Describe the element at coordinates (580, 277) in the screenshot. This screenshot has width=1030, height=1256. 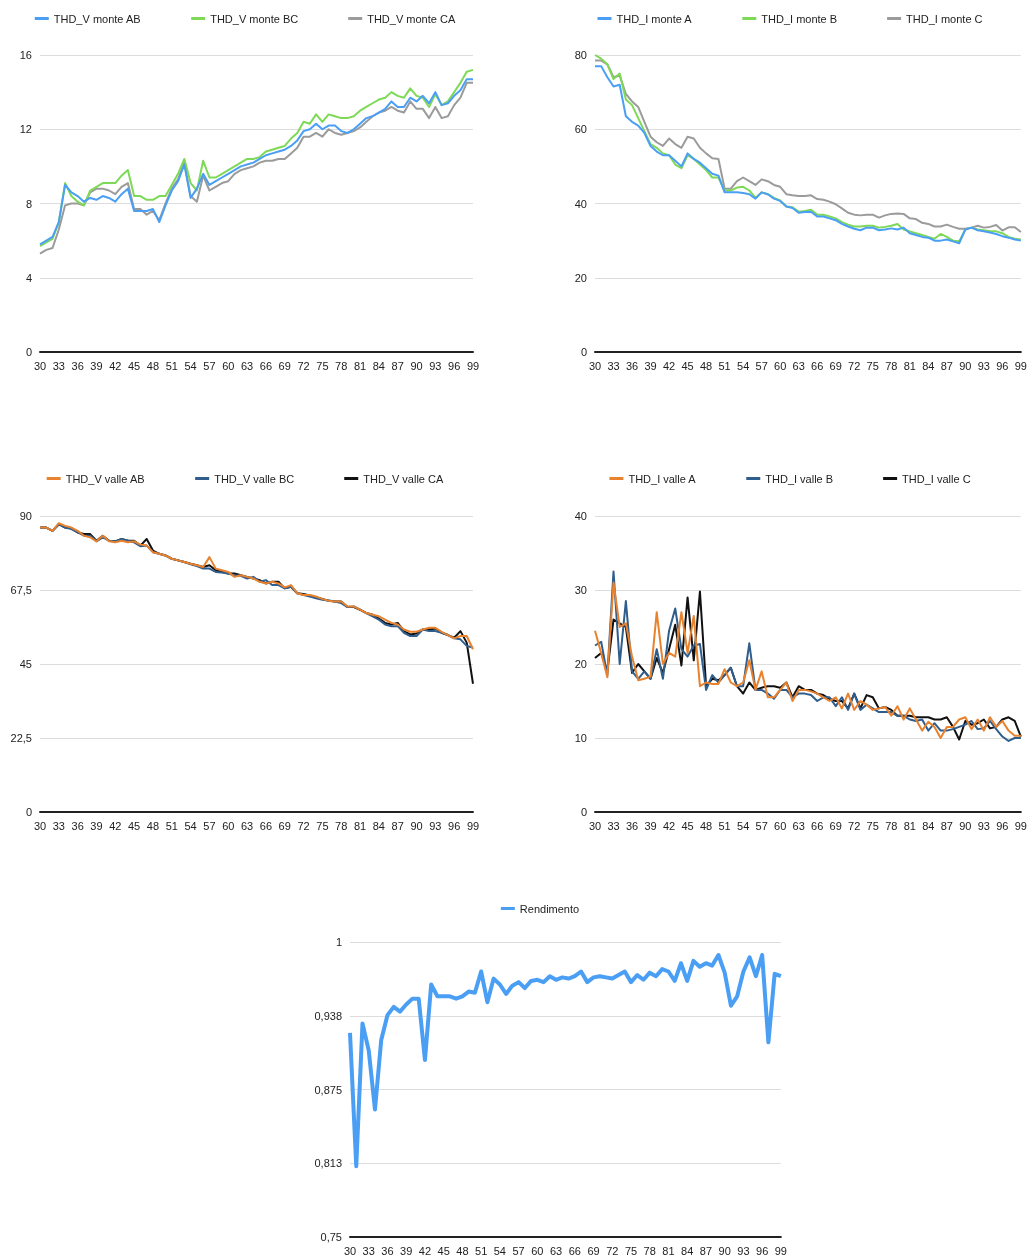
I see `y-tick-label: 20` at that location.